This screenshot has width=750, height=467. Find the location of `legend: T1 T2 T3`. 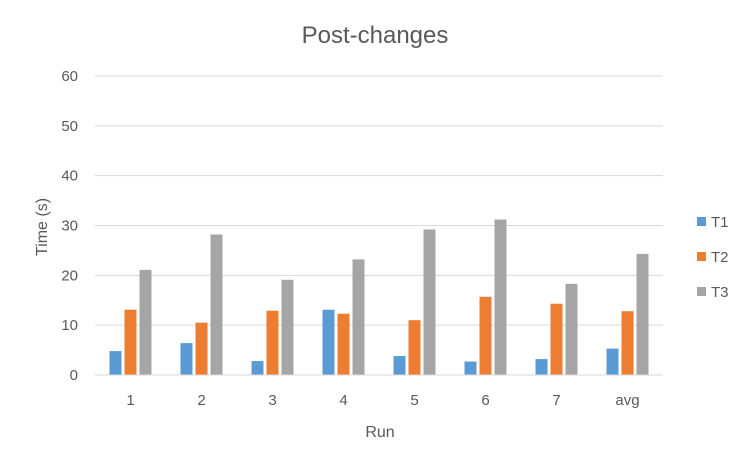

legend: T1 T2 T3 is located at coordinates (713, 257).